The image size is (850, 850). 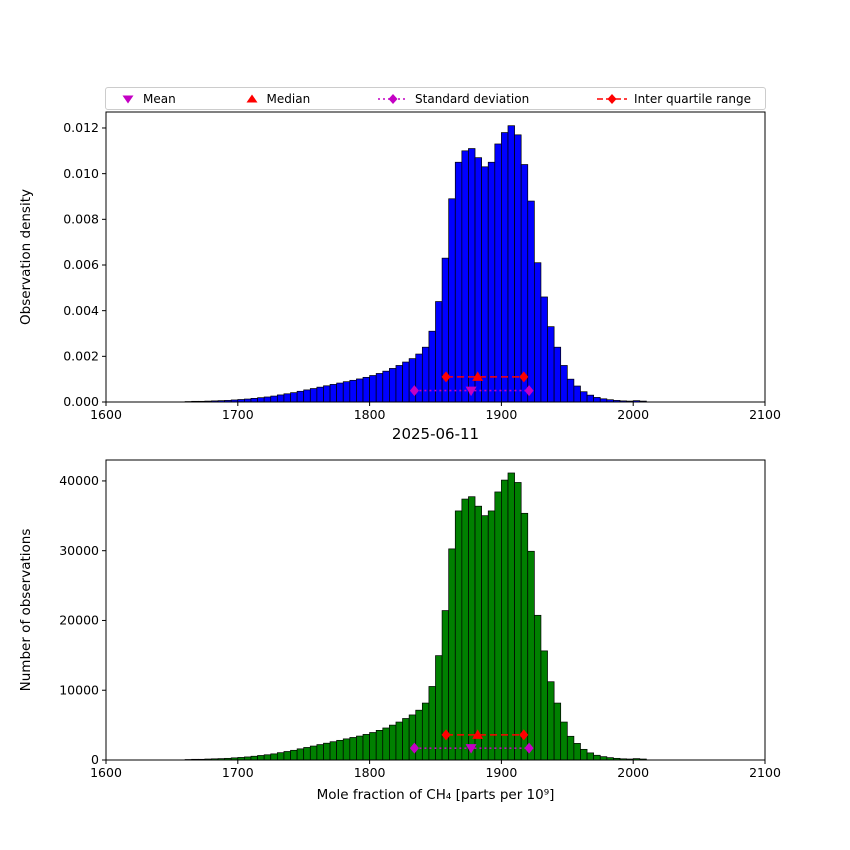 I want to click on mean-triangle-down-icon, so click(x=128, y=99).